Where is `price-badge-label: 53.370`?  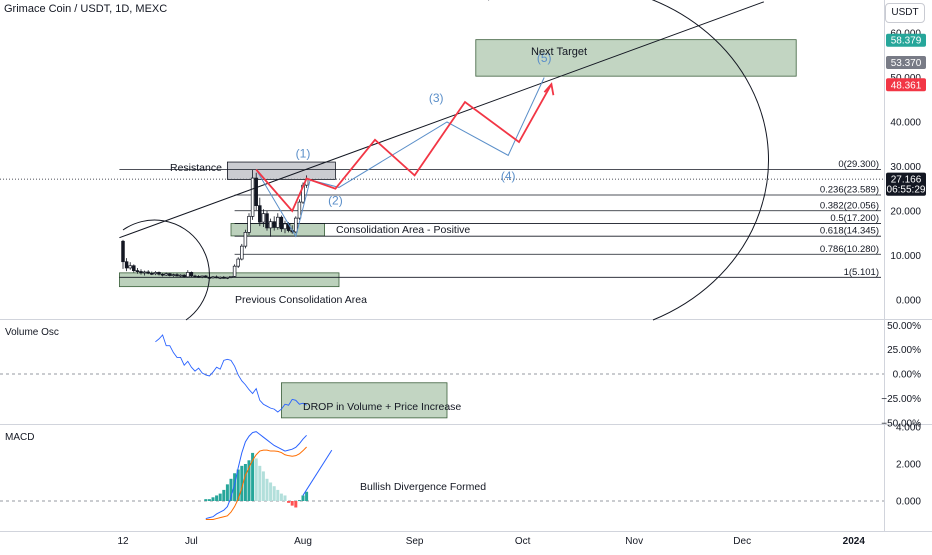 price-badge-label: 53.370 is located at coordinates (906, 63).